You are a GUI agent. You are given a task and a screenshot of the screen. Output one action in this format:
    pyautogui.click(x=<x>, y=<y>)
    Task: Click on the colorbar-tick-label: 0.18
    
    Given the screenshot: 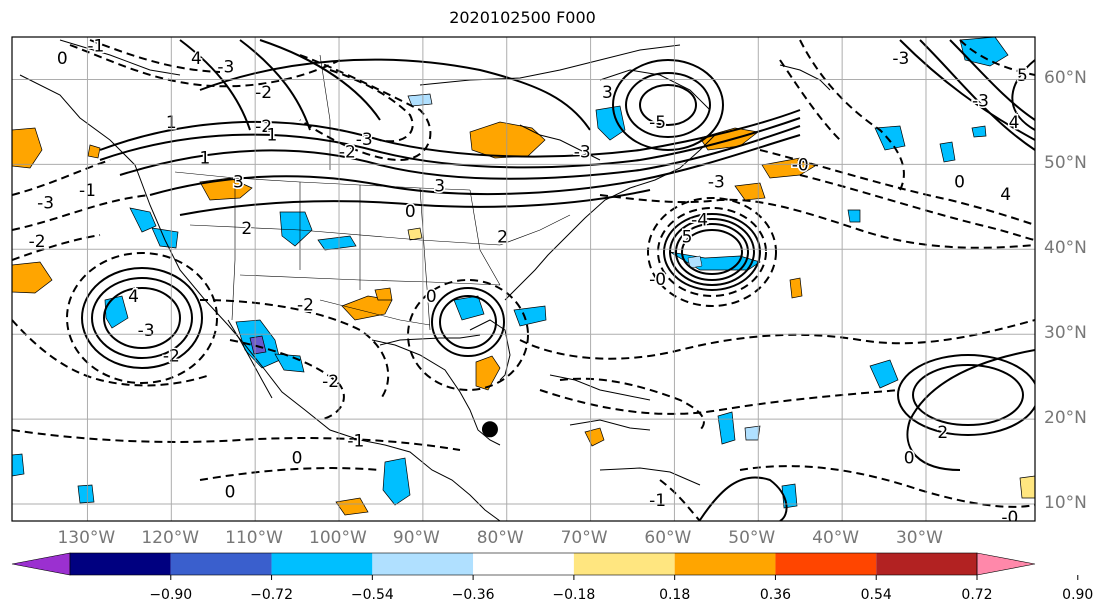 What is the action you would take?
    pyautogui.click(x=675, y=595)
    